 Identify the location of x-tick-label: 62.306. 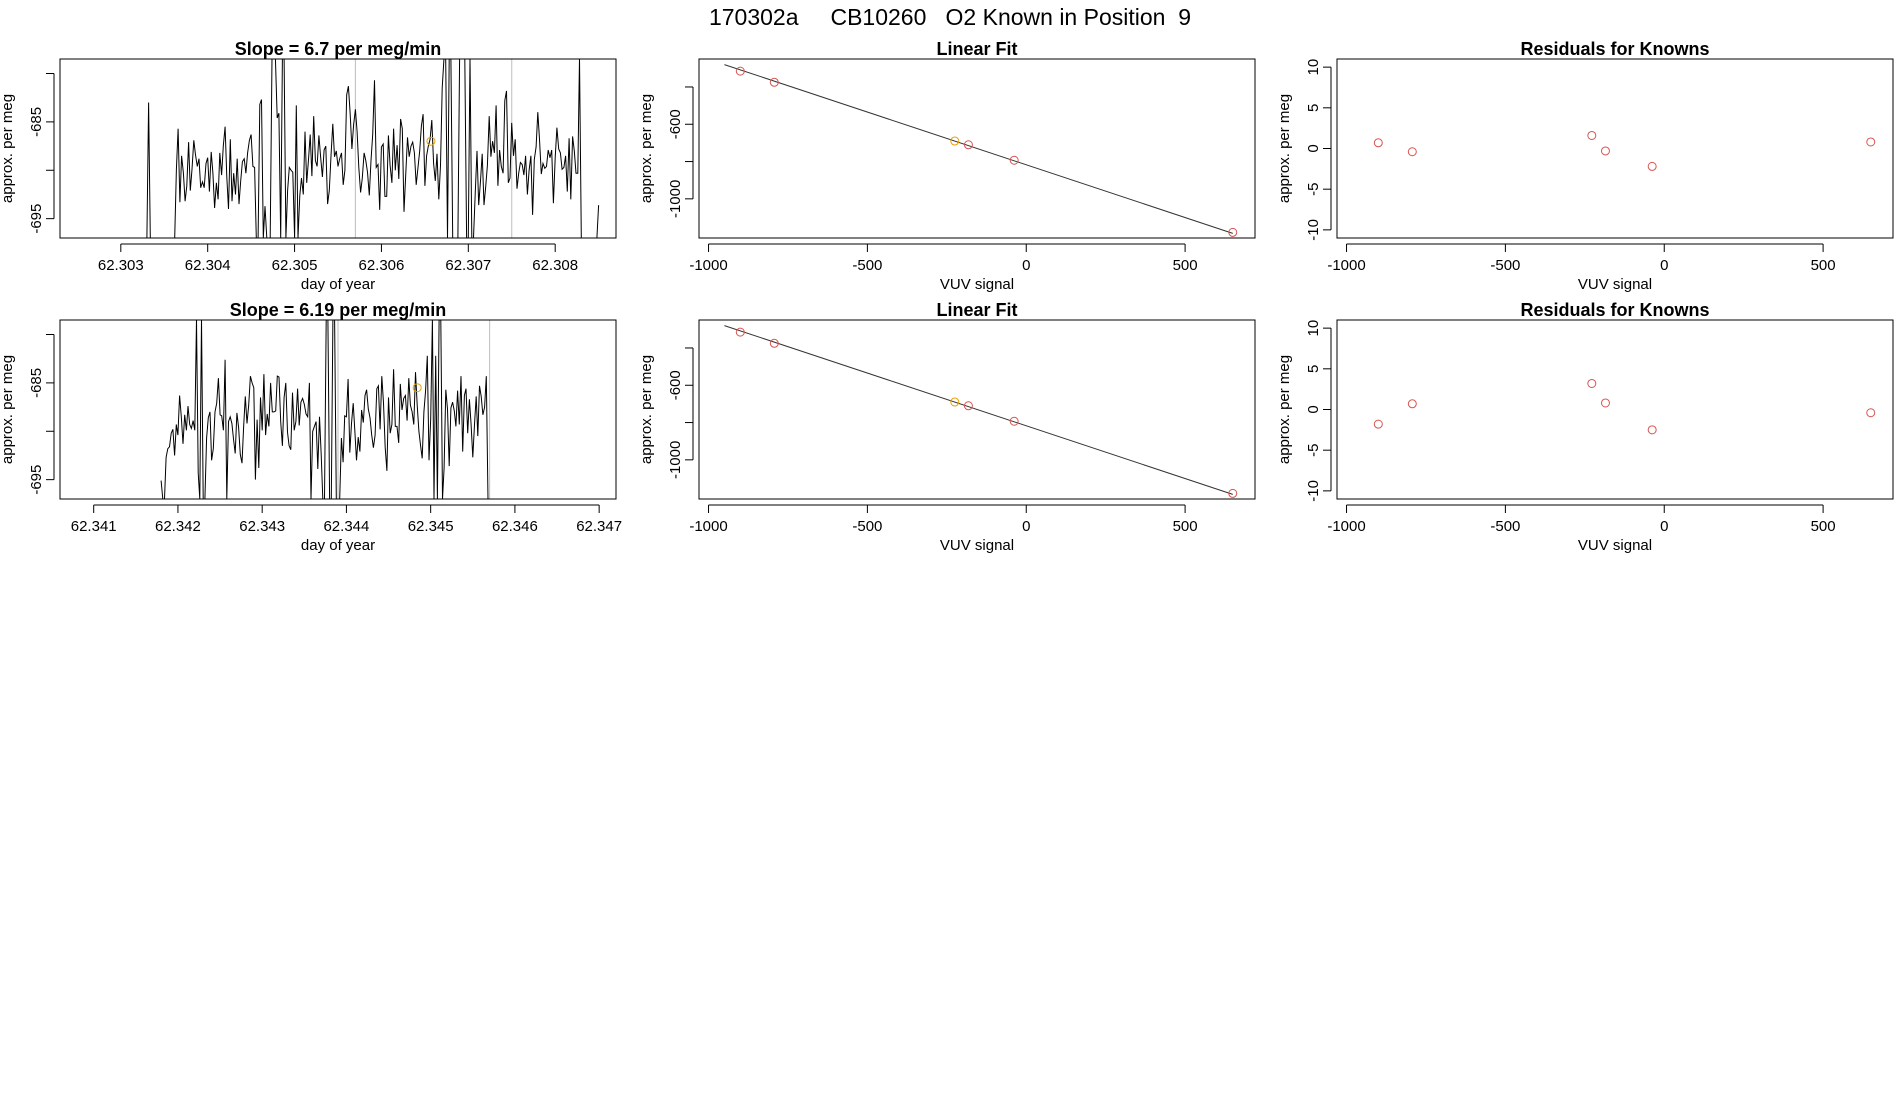
(381, 265).